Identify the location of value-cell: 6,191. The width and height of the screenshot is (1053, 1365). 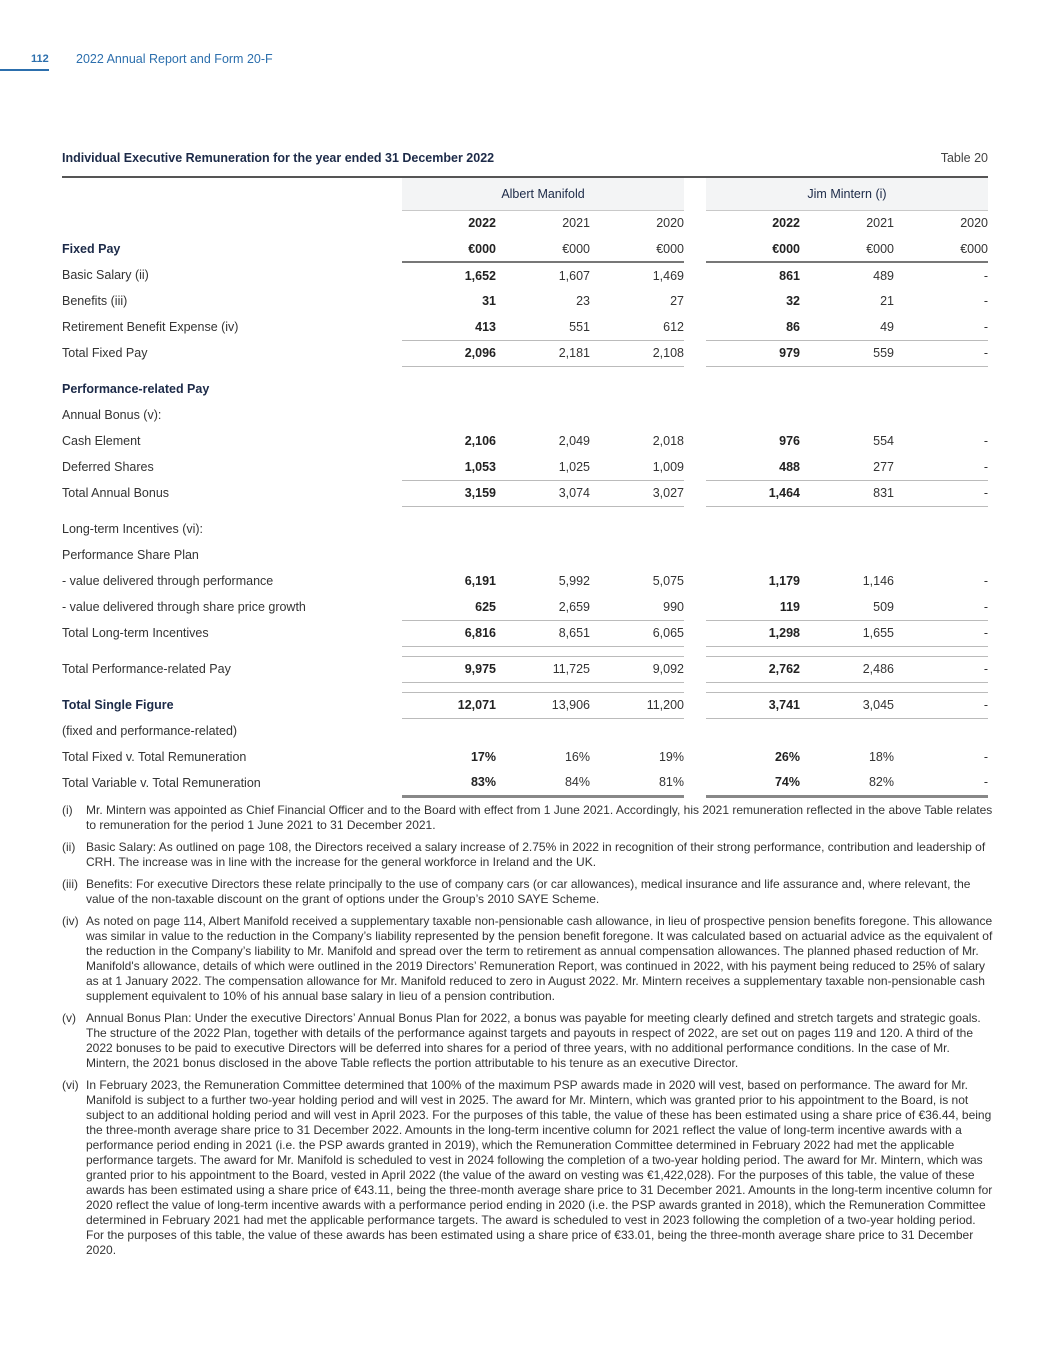
(480, 581).